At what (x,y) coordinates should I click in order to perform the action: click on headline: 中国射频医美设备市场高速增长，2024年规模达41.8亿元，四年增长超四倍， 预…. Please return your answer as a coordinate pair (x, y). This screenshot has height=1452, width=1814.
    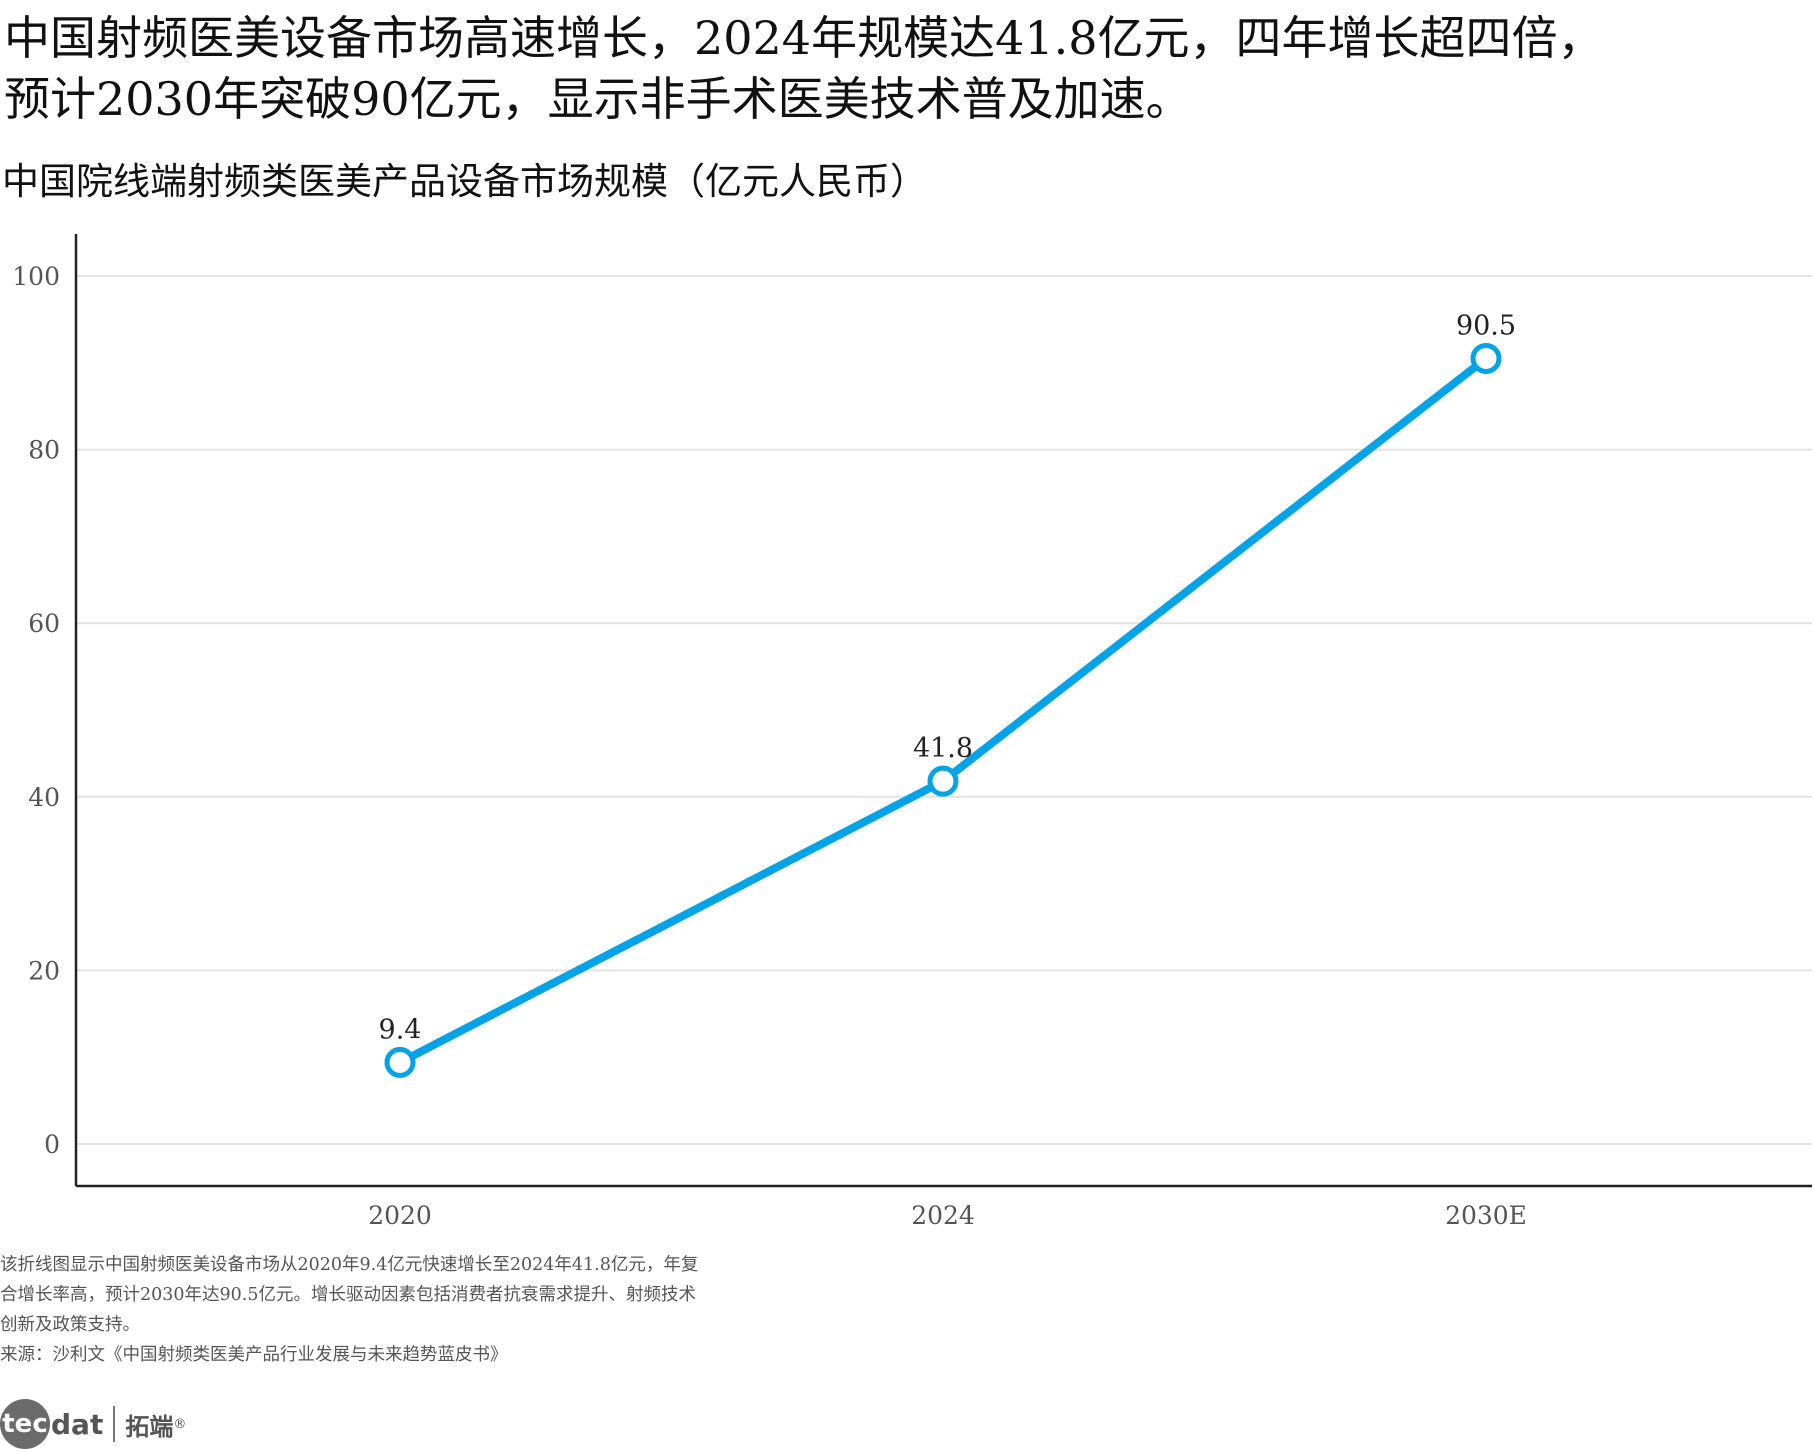
    Looking at the image, I should click on (904, 69).